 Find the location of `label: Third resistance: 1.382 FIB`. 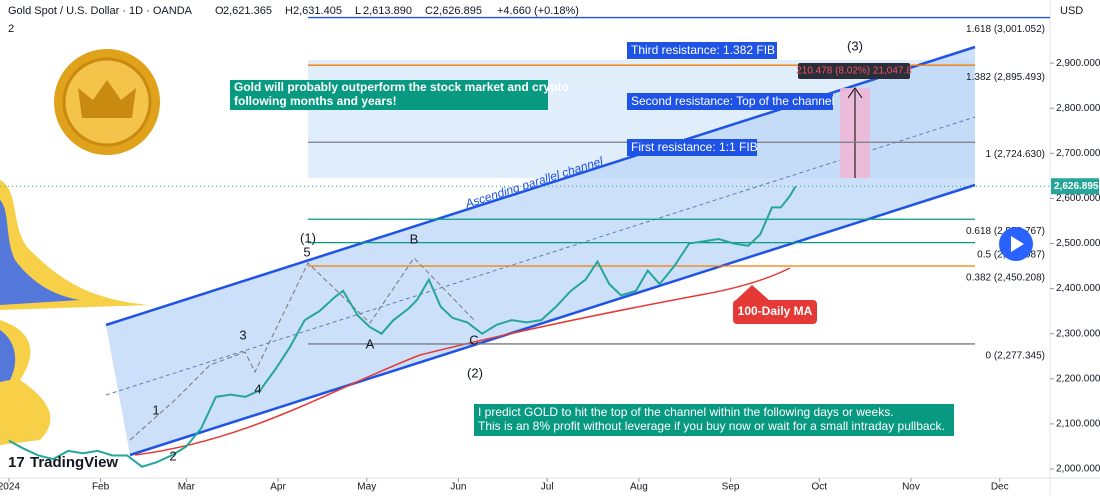

label: Third resistance: 1.382 FIB is located at coordinates (703, 50).